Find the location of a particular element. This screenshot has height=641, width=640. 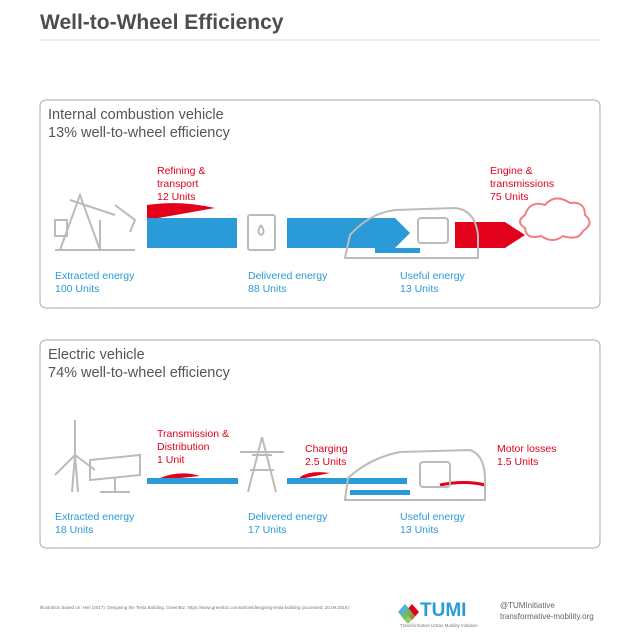

stage-amount: 17 Units is located at coordinates (267, 530).